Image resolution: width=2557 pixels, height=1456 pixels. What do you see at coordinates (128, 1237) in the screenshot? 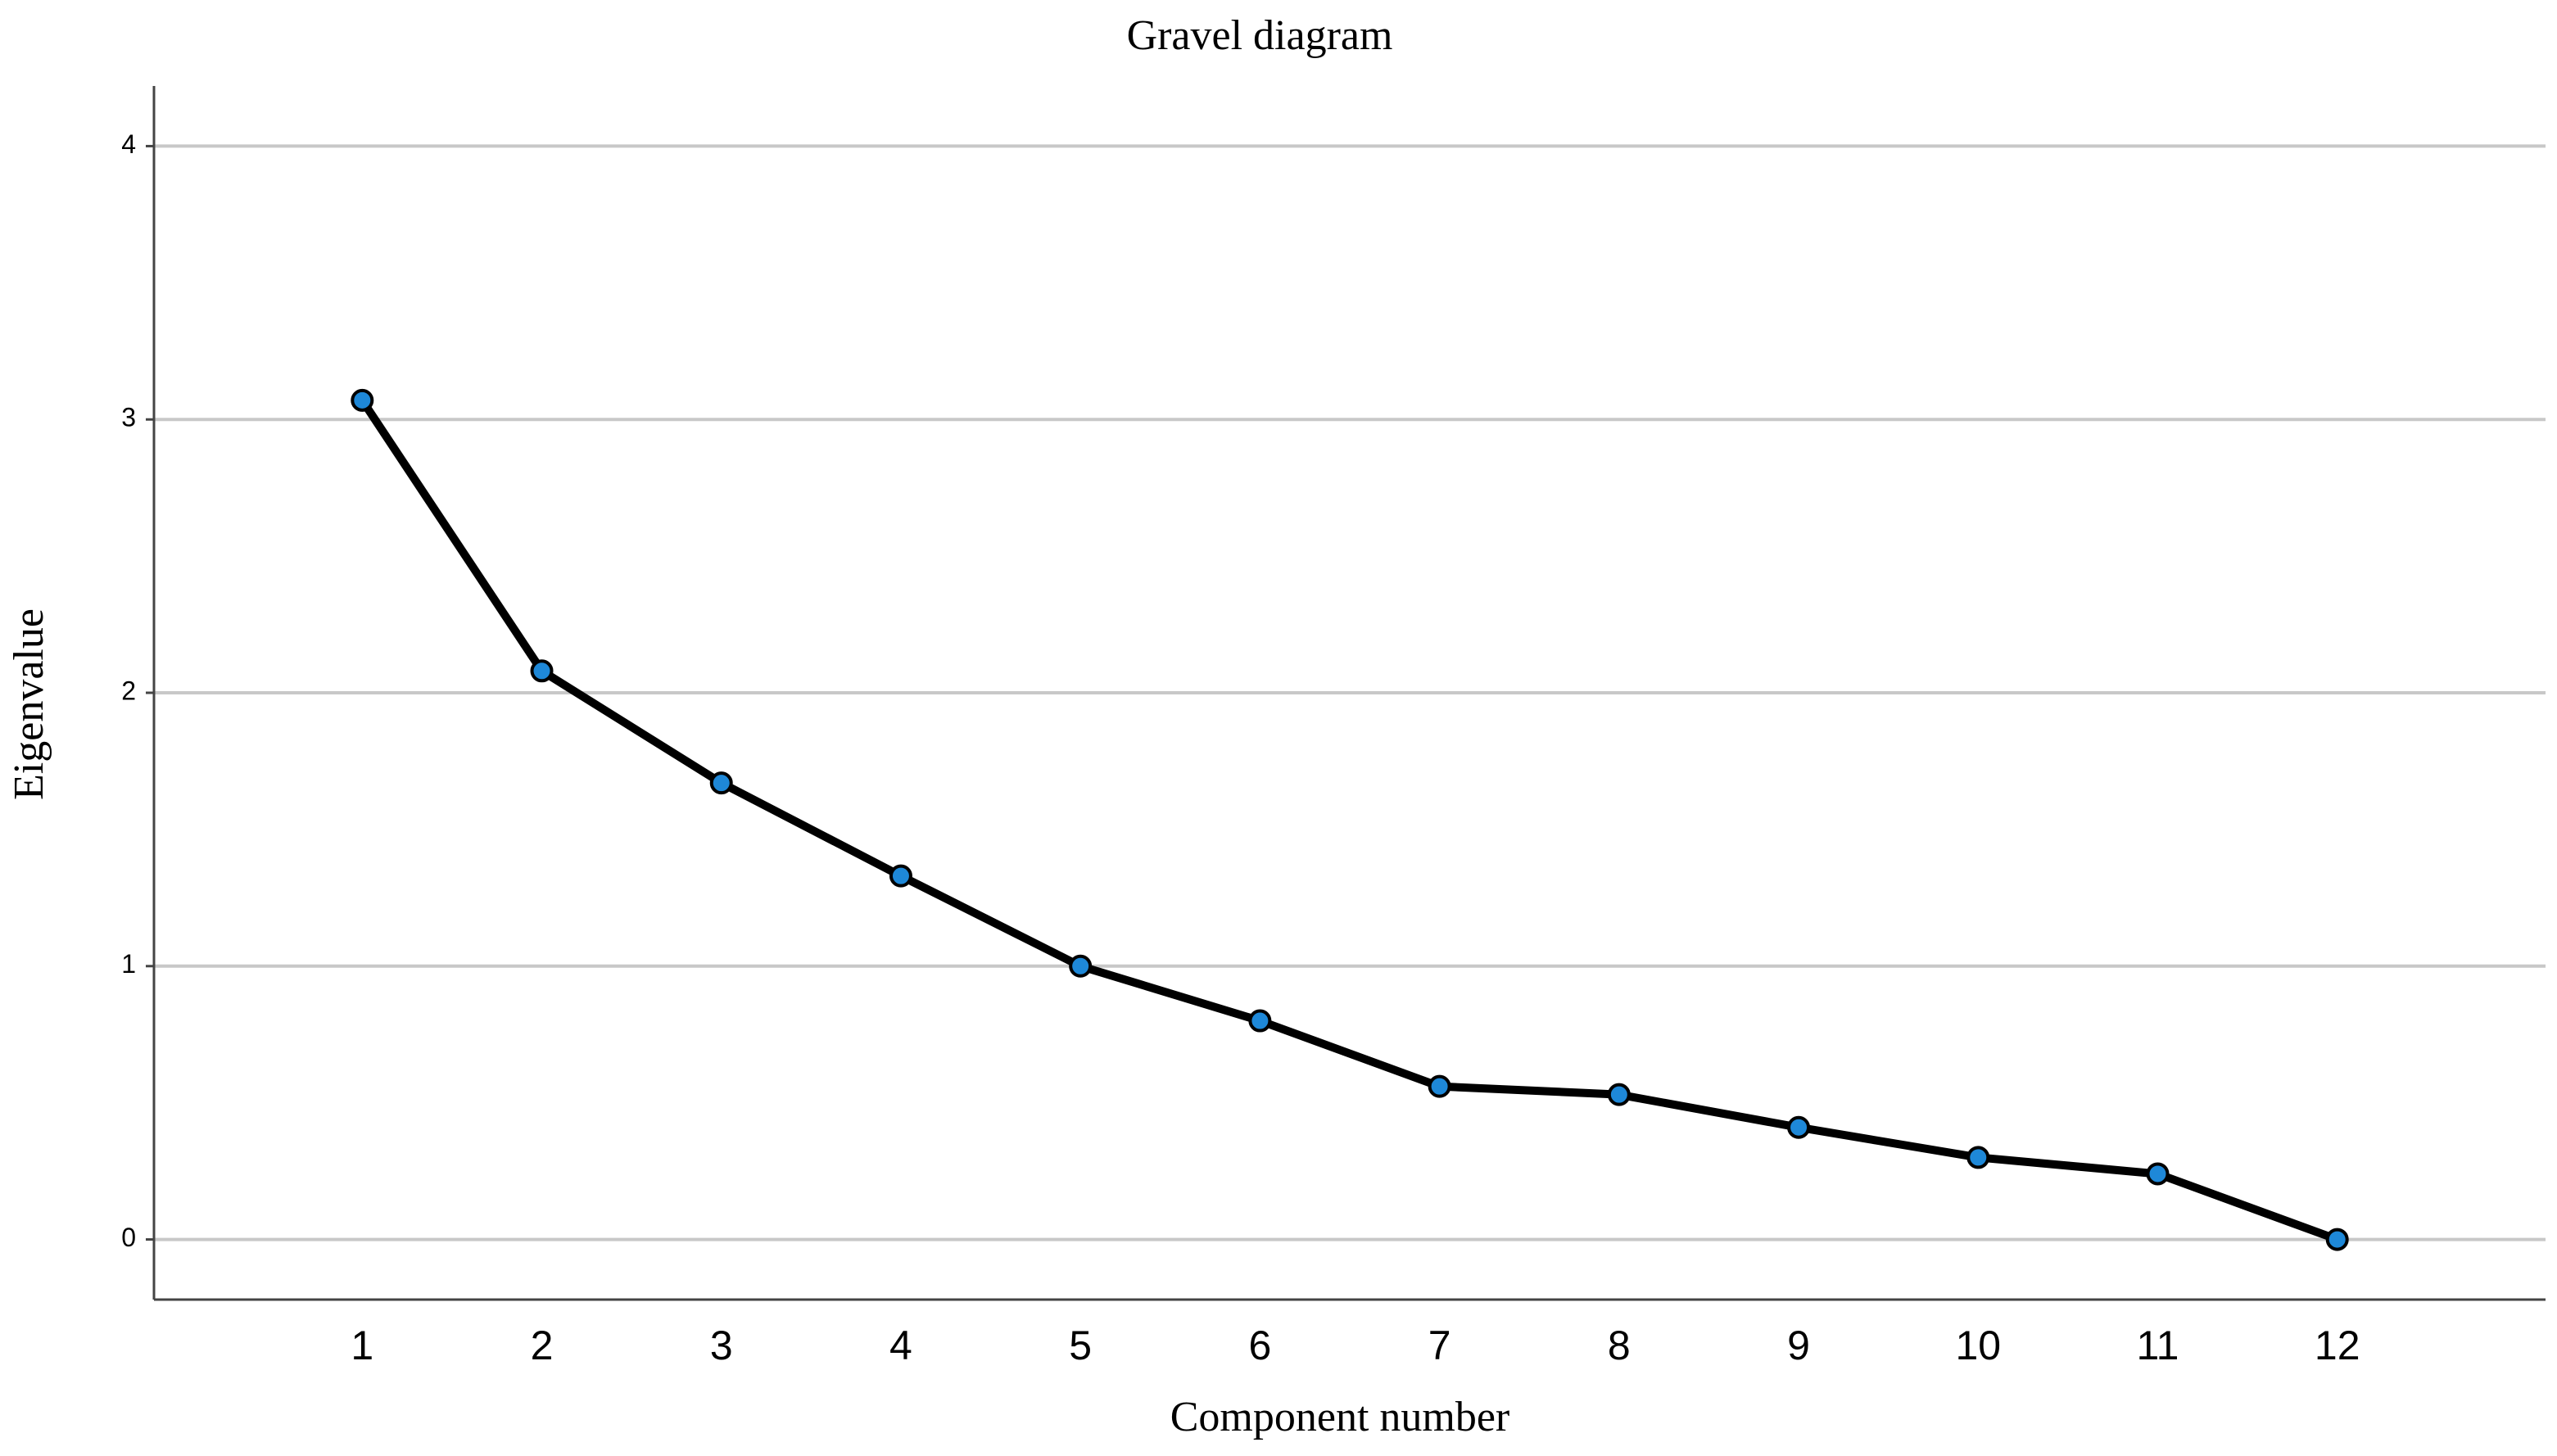
I see `y-tick-label: 0` at bounding box center [128, 1237].